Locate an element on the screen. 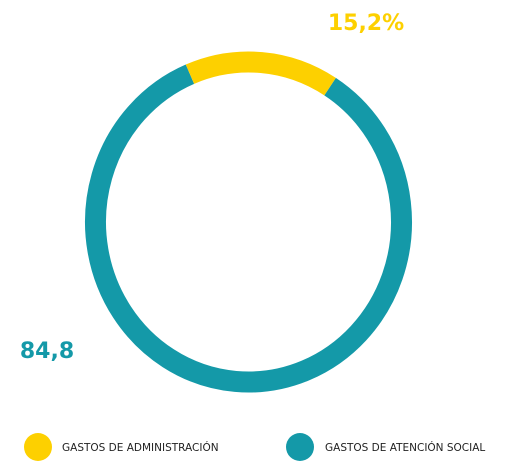 The width and height of the screenshot is (511, 463). value-label: 84,8 is located at coordinates (47, 351).